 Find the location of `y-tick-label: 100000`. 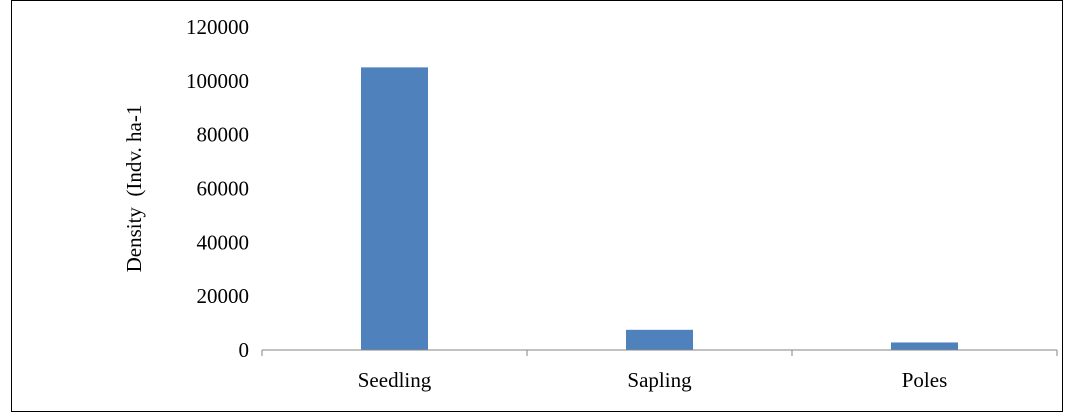

y-tick-label: 100000 is located at coordinates (217, 81).